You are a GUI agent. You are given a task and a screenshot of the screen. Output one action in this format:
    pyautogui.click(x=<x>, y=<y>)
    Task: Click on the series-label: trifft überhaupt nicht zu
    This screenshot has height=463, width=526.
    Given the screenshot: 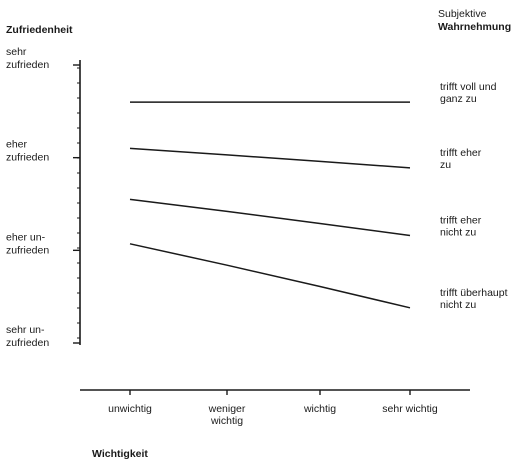 What is the action you would take?
    pyautogui.click(x=474, y=299)
    